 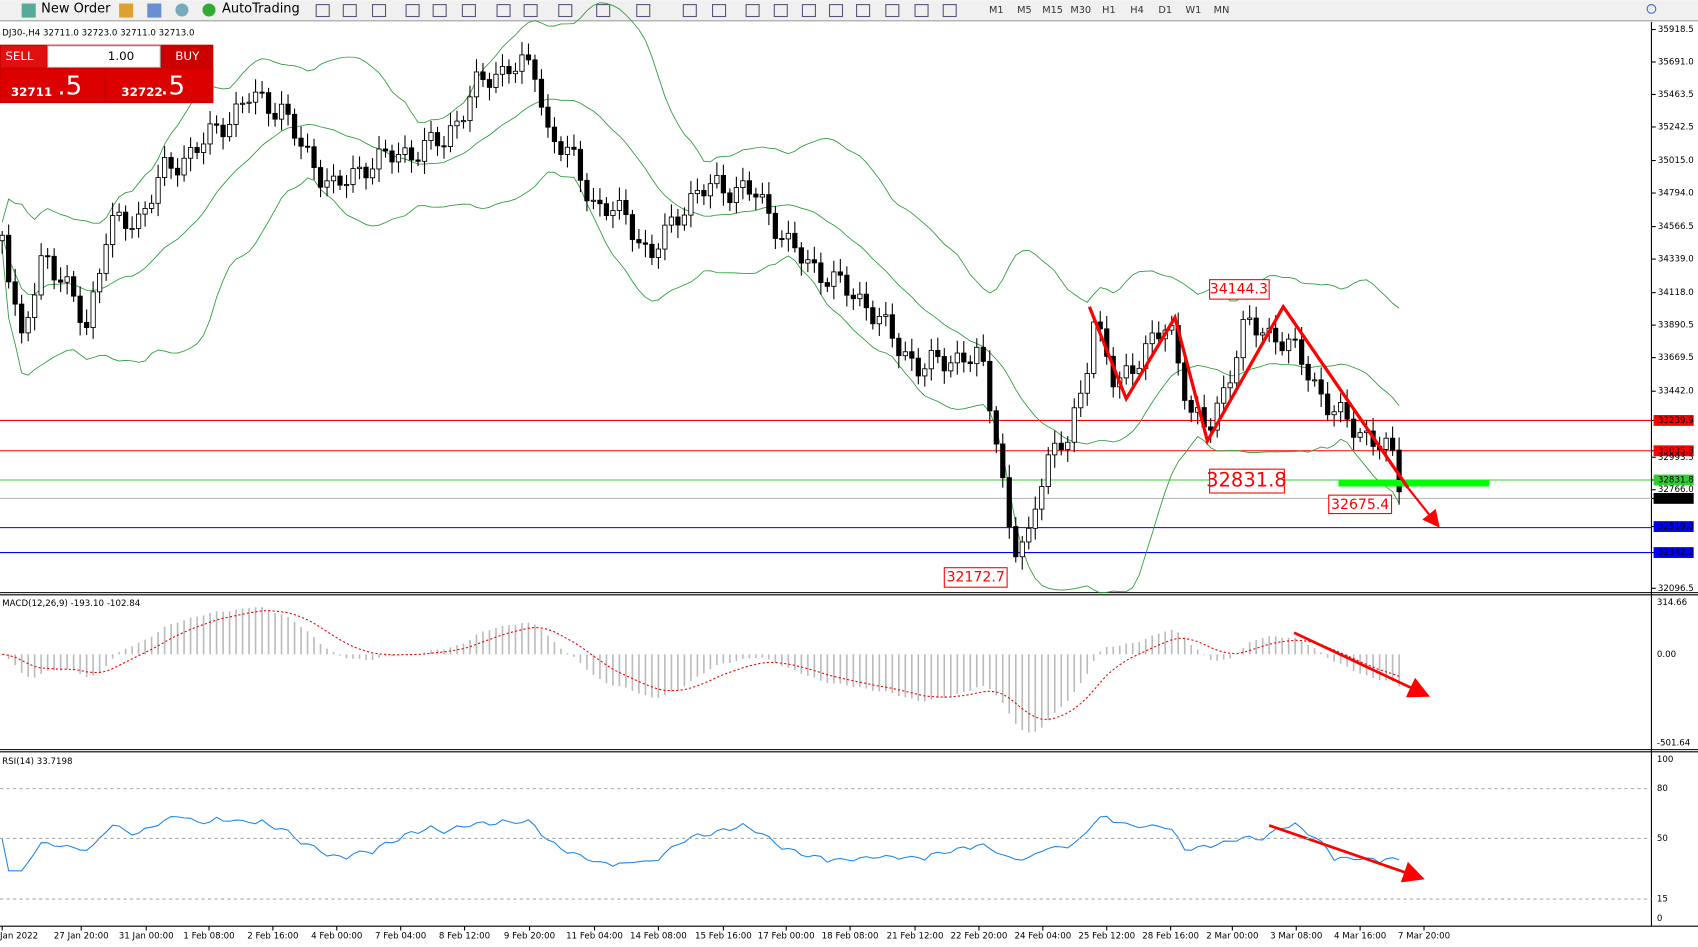 What do you see at coordinates (1651, 9) in the screenshot?
I see `search-icon` at bounding box center [1651, 9].